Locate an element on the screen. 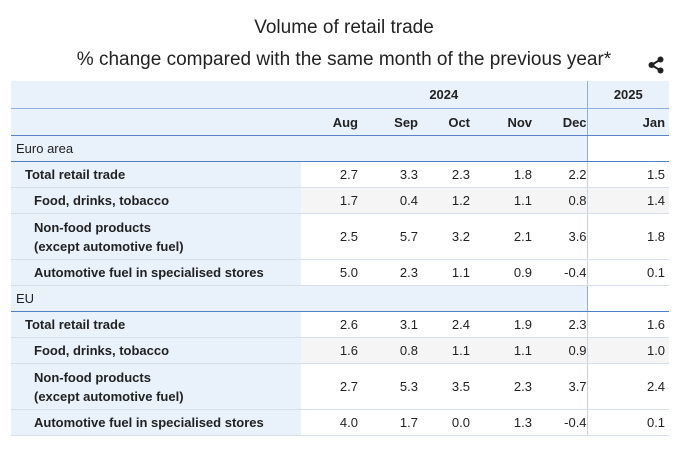  table-cell: 3.5 is located at coordinates (444, 386).